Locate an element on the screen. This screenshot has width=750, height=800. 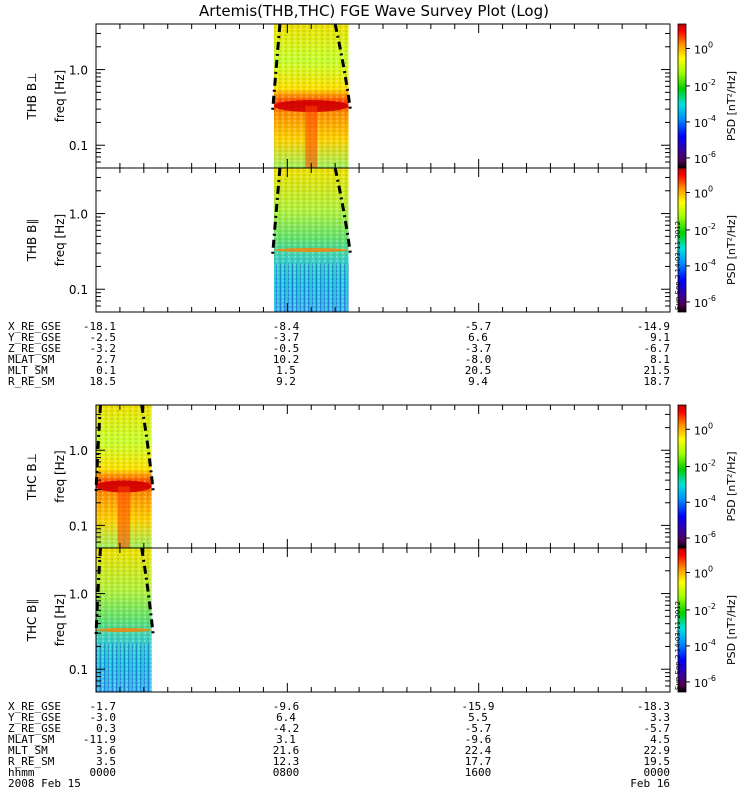
ephemeris-thb-value: 18.5 is located at coordinates (103, 381).